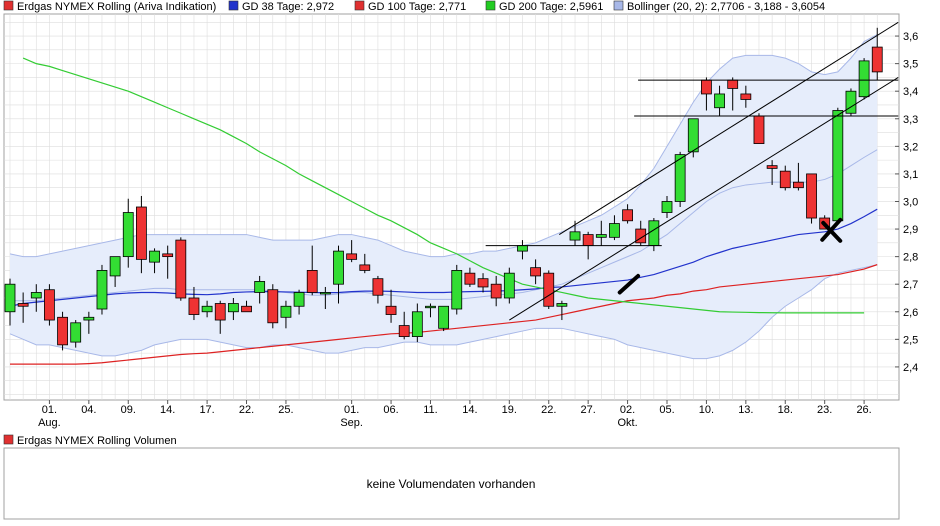 Image resolution: width=940 pixels, height=526 pixels. What do you see at coordinates (706, 410) in the screenshot?
I see `x-tick-label: 10.` at bounding box center [706, 410].